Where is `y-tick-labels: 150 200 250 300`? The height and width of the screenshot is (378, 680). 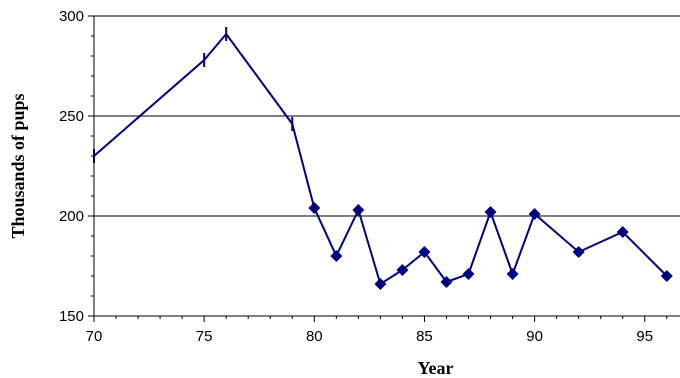 y-tick-labels: 150 200 250 300 is located at coordinates (71, 166).